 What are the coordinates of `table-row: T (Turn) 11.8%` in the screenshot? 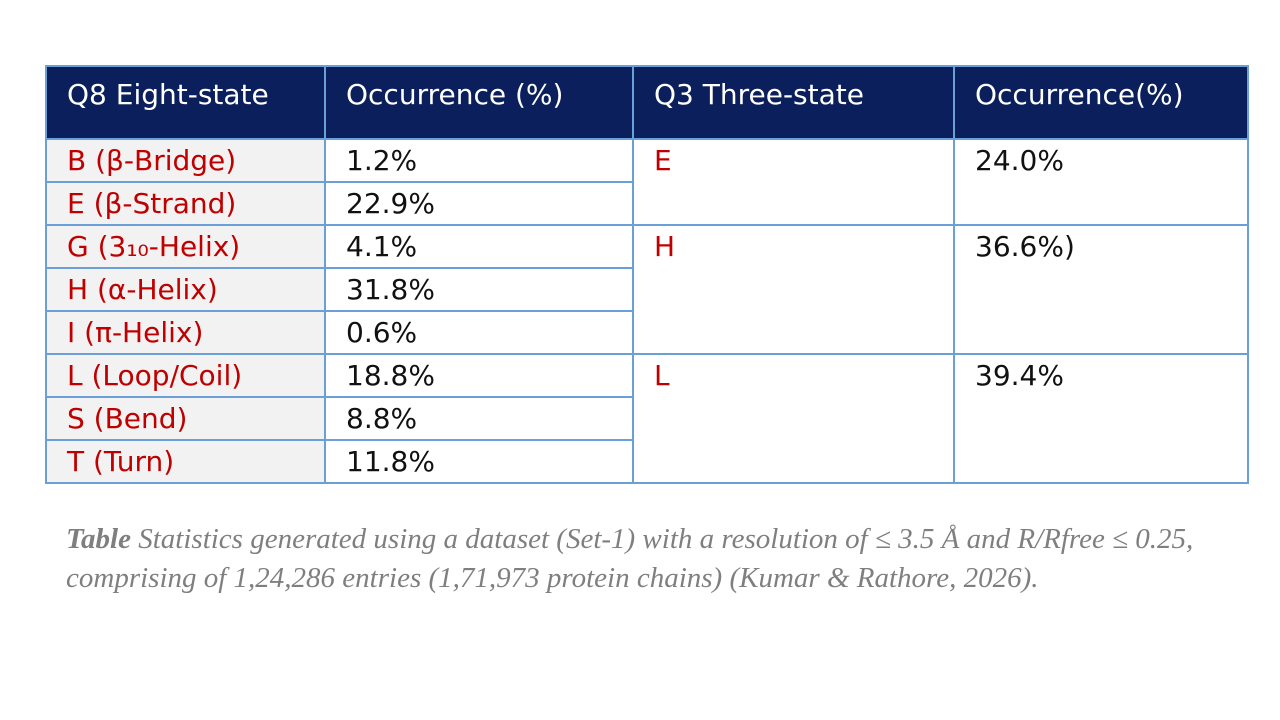 It's located at (646, 461).